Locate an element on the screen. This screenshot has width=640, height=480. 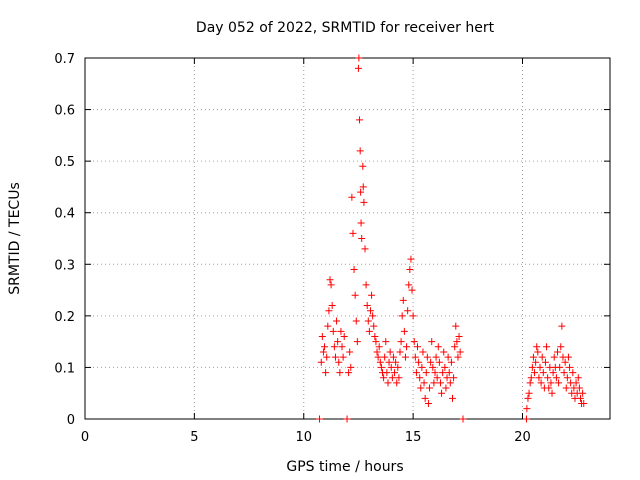
y-tick-label: 0.1 is located at coordinates (64, 368).